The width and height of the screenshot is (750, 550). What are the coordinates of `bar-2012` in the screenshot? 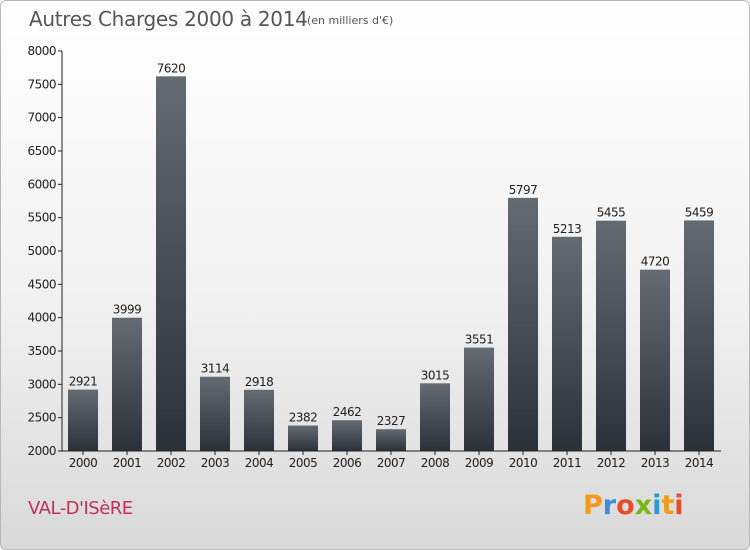 It's located at (611, 335).